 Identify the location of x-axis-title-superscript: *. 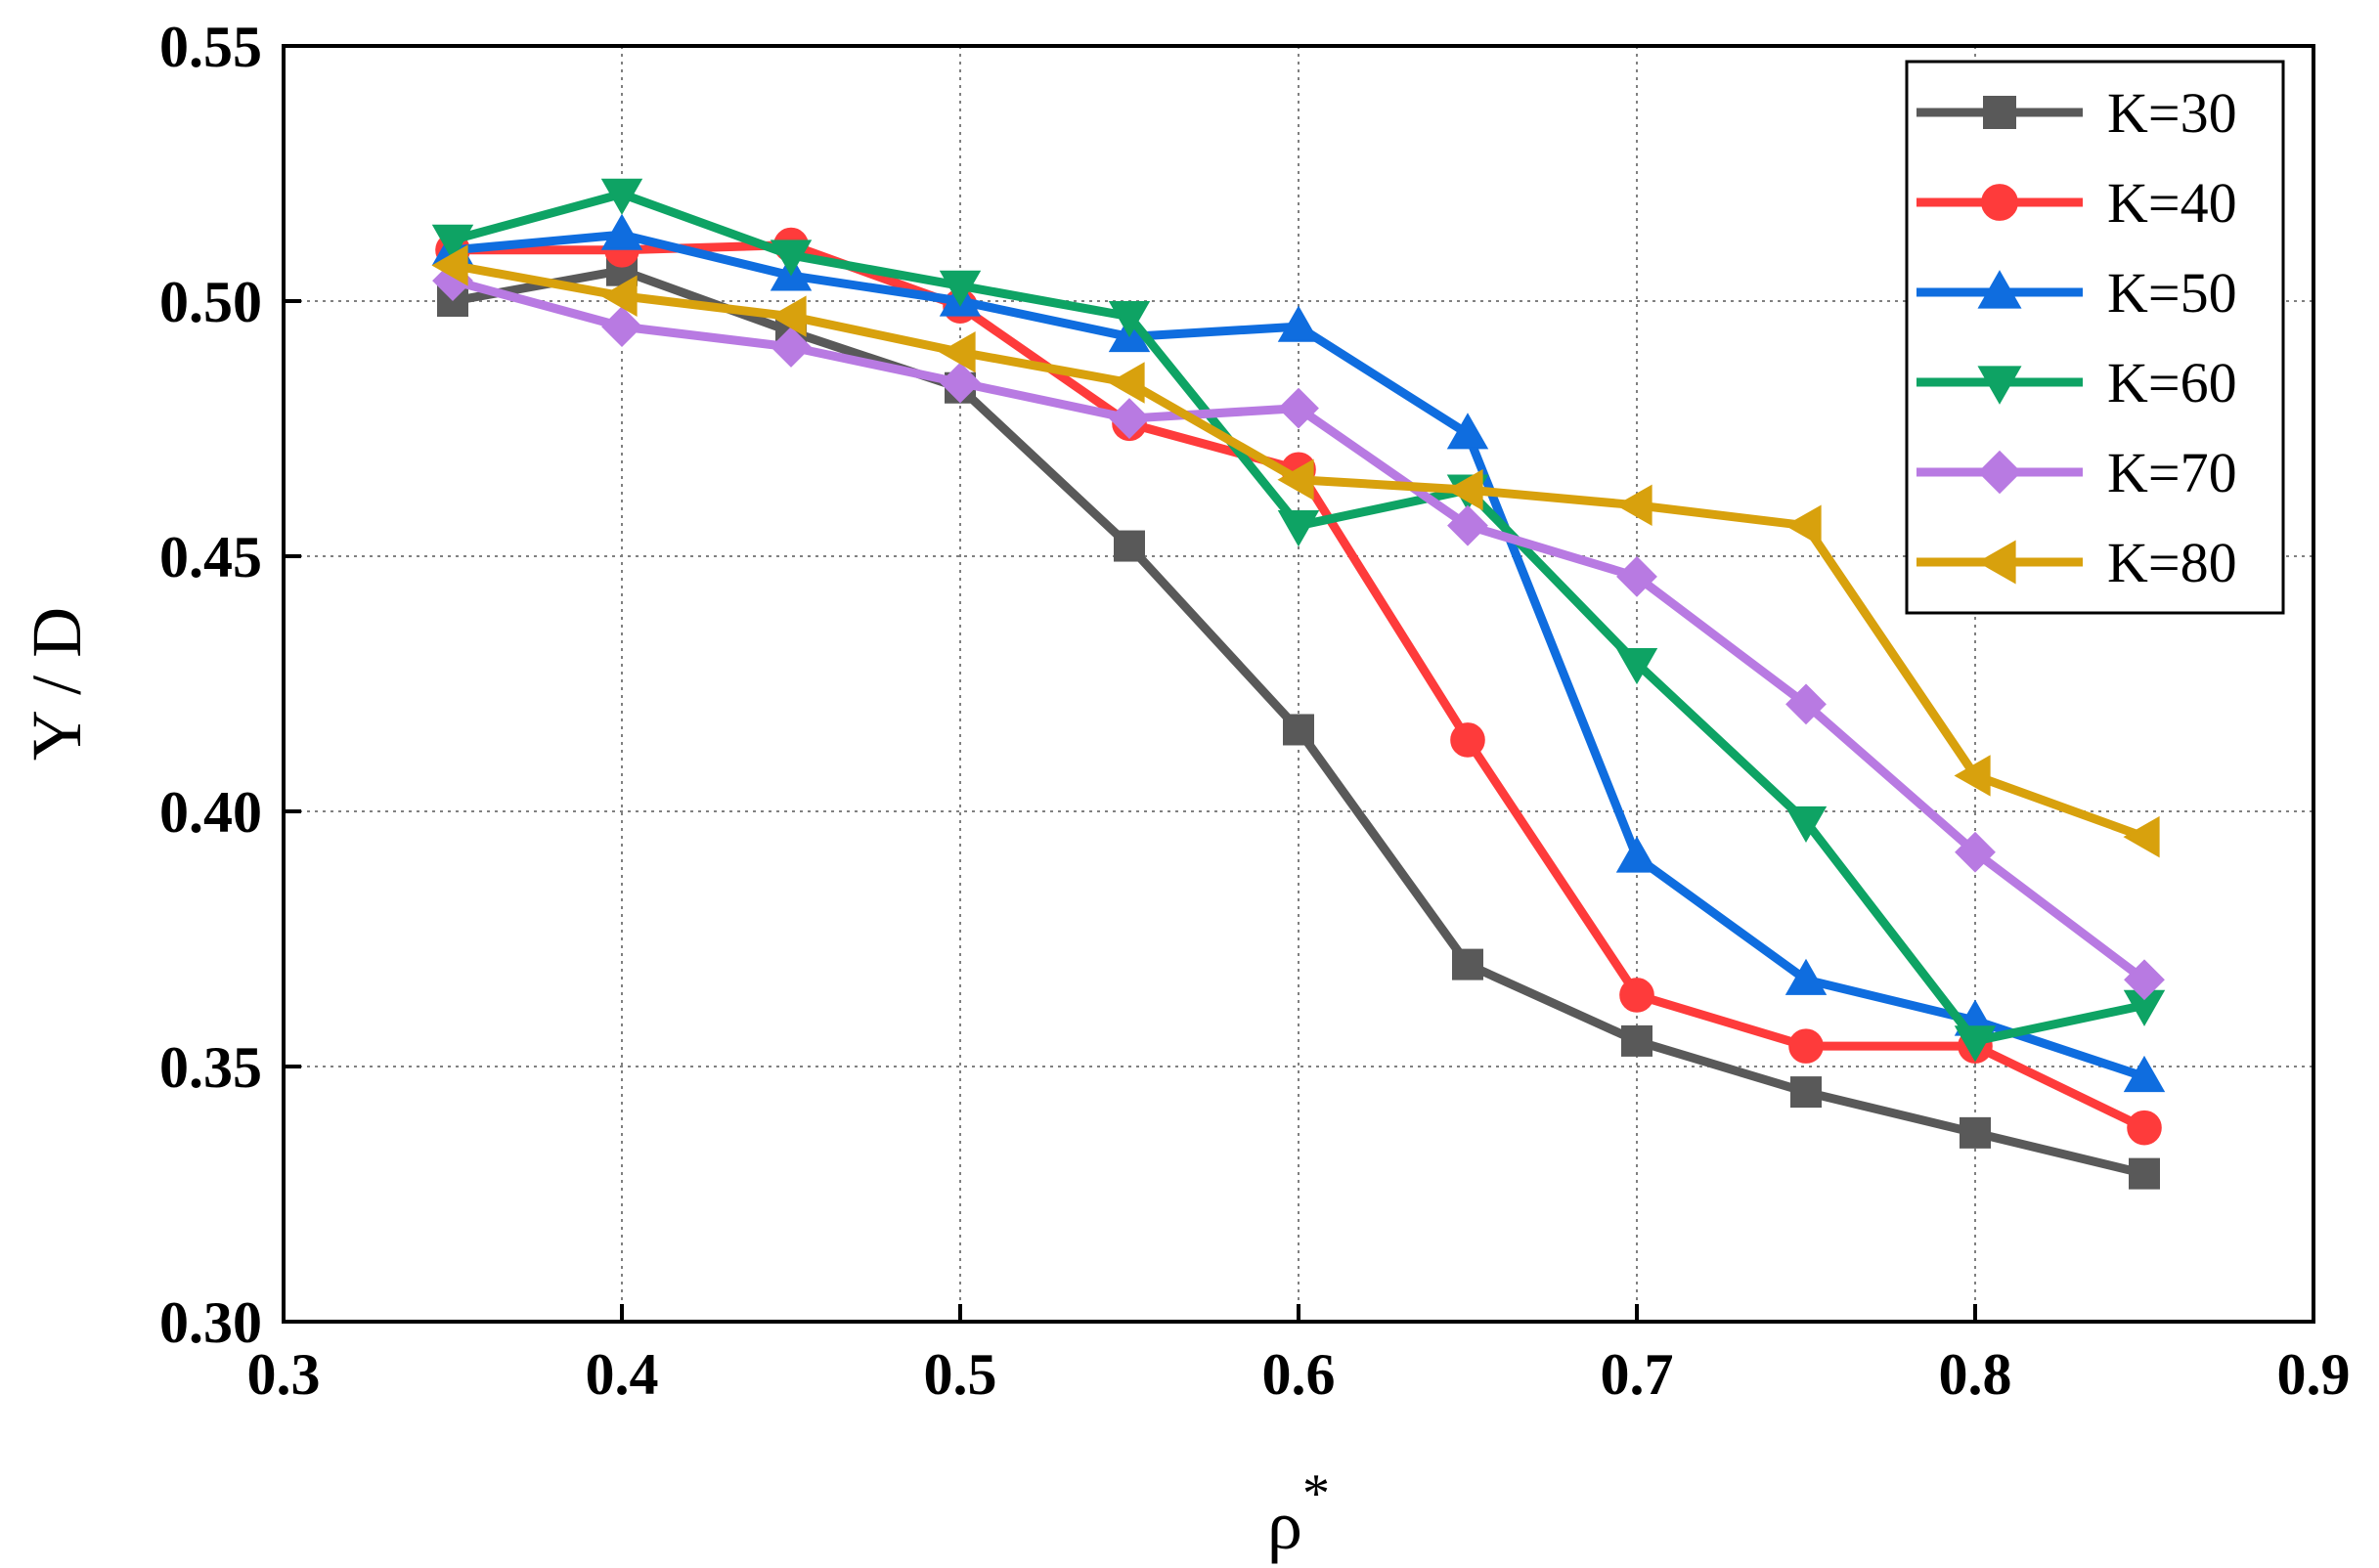
(1316, 1494).